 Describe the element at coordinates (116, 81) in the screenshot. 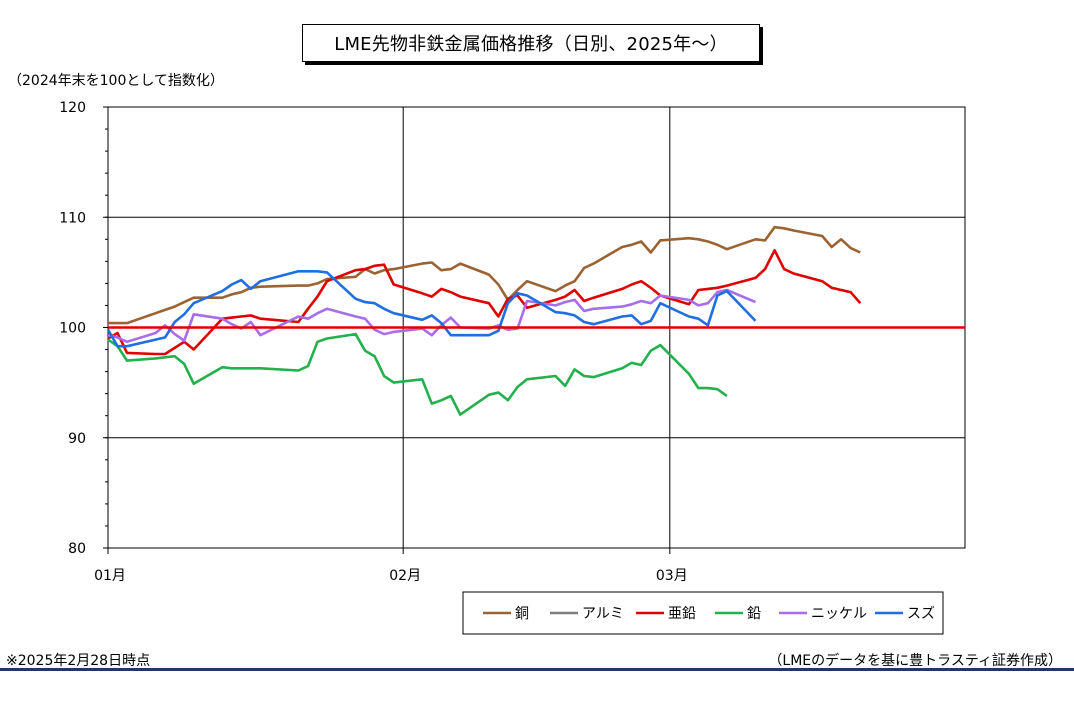

I see `y-axis-unit-note: （2024年末を100として指数化）` at that location.